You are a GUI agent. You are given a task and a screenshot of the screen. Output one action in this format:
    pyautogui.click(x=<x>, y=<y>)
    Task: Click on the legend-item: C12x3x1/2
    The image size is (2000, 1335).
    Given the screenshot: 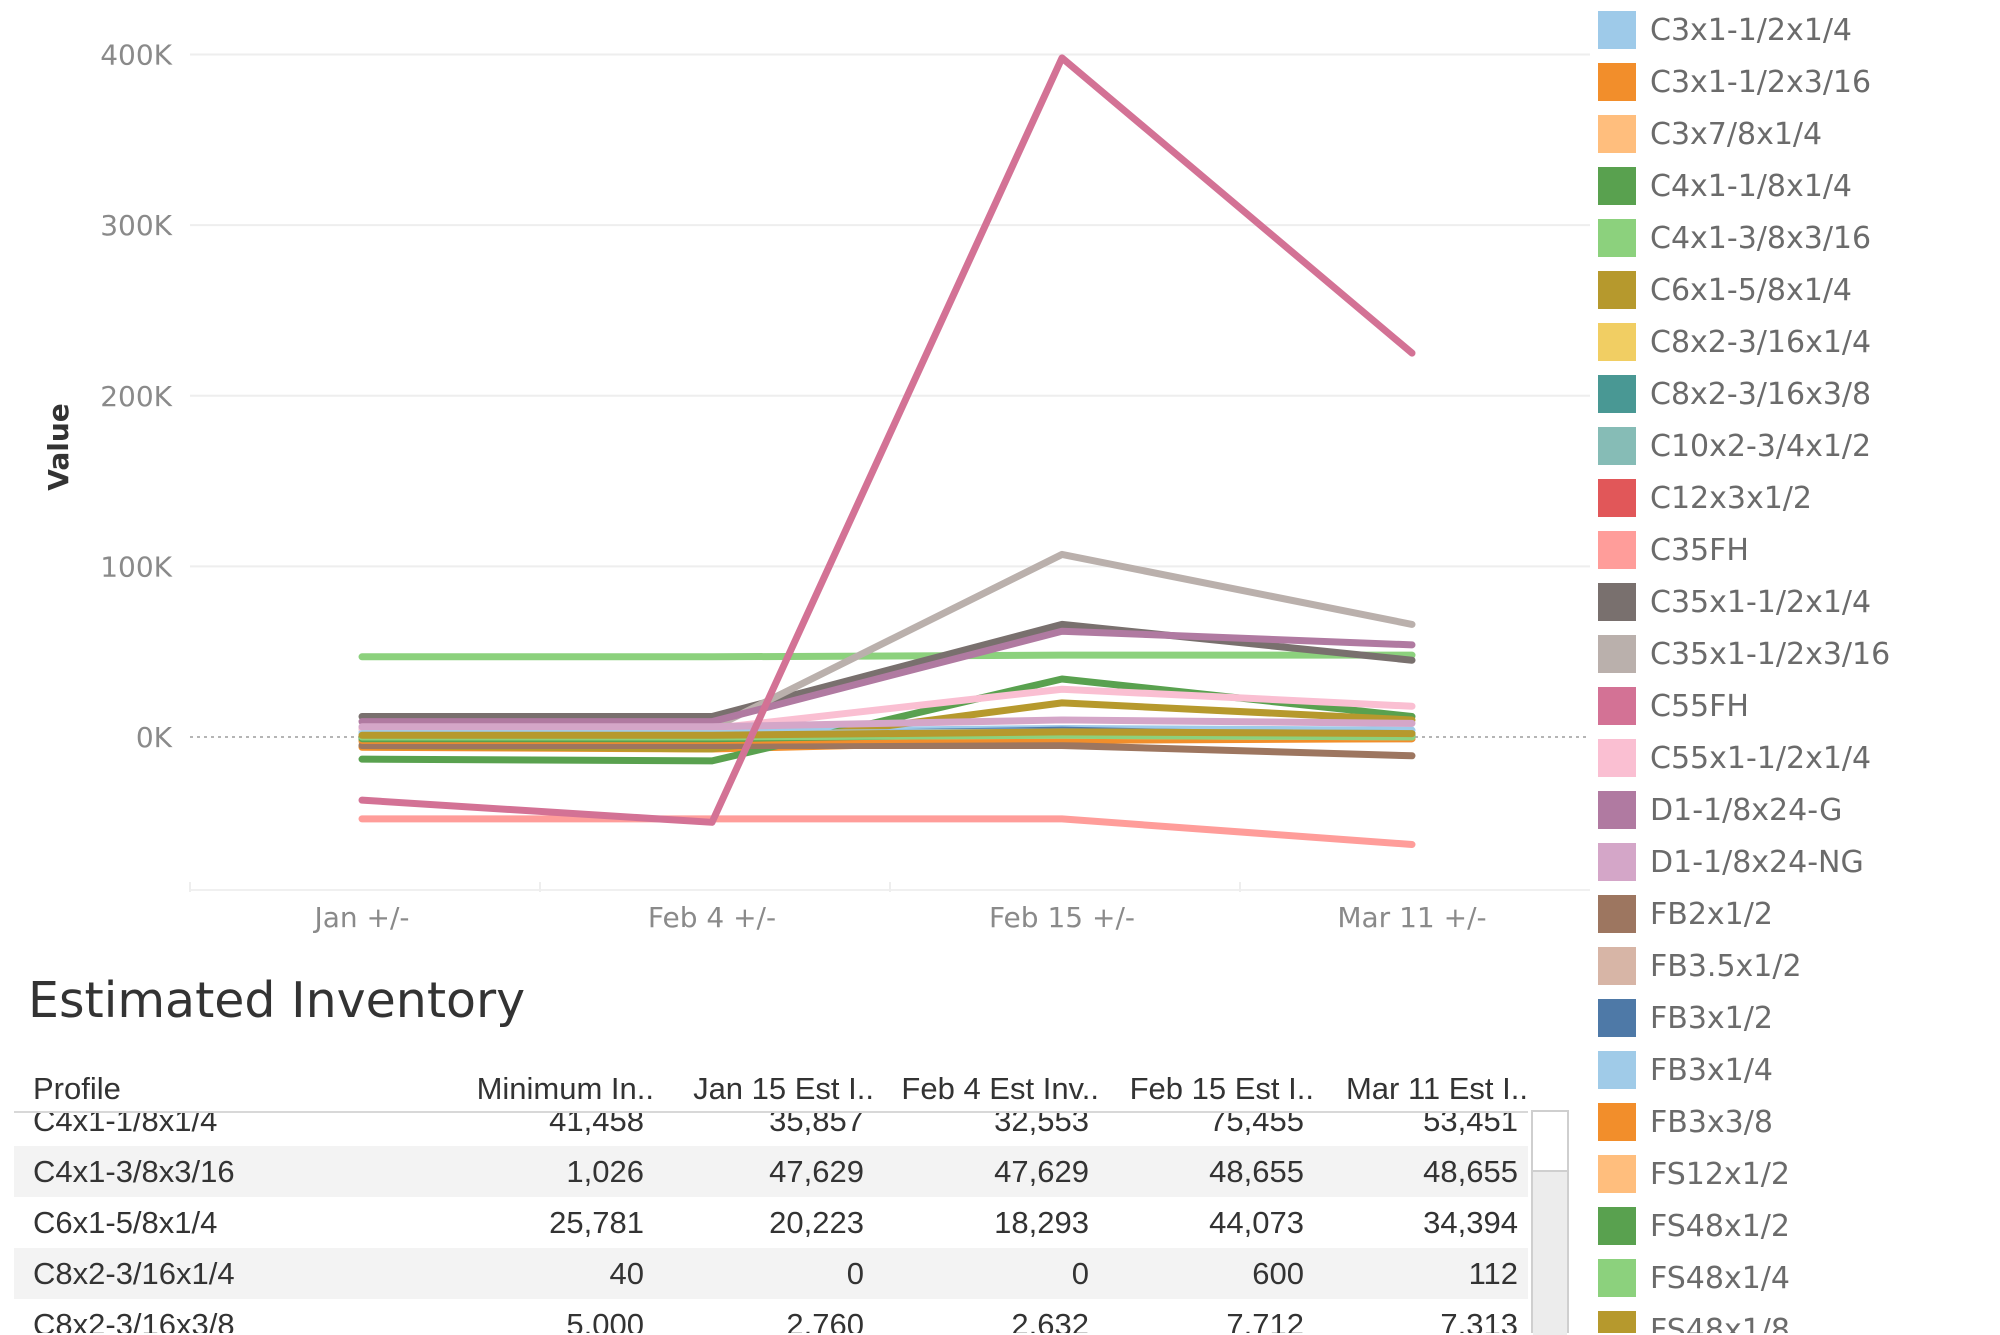 What is the action you would take?
    pyautogui.click(x=1705, y=498)
    